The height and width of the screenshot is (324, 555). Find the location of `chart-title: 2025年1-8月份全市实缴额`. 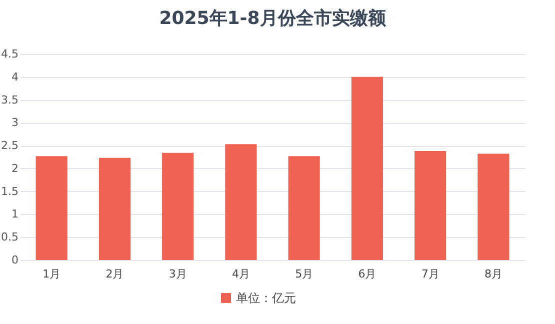

chart-title: 2025年1-8月份全市实缴额 is located at coordinates (273, 18).